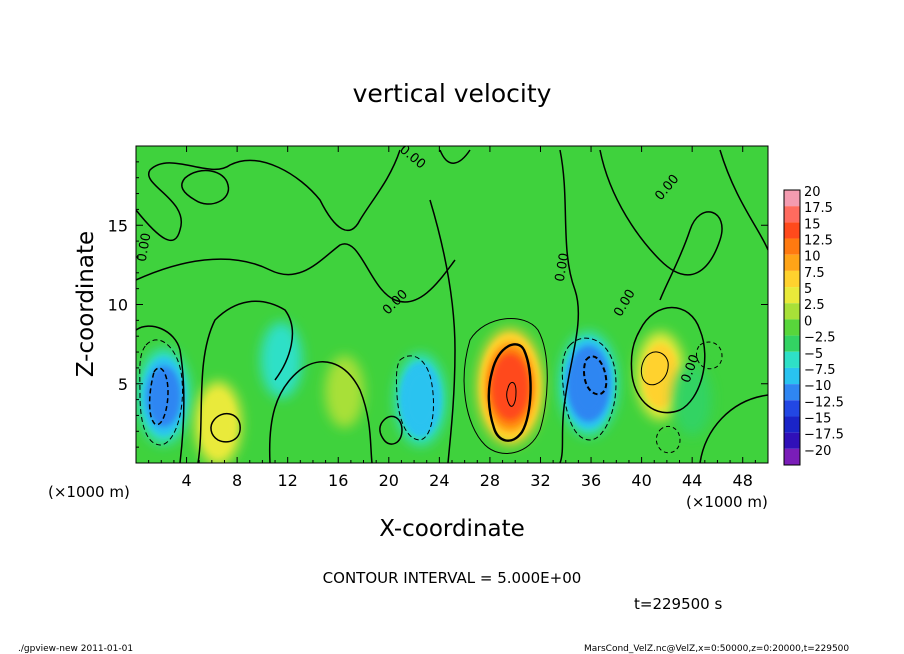 Image resolution: width=904 pixels, height=654 pixels. I want to click on colorbar-label: −10, so click(817, 386).